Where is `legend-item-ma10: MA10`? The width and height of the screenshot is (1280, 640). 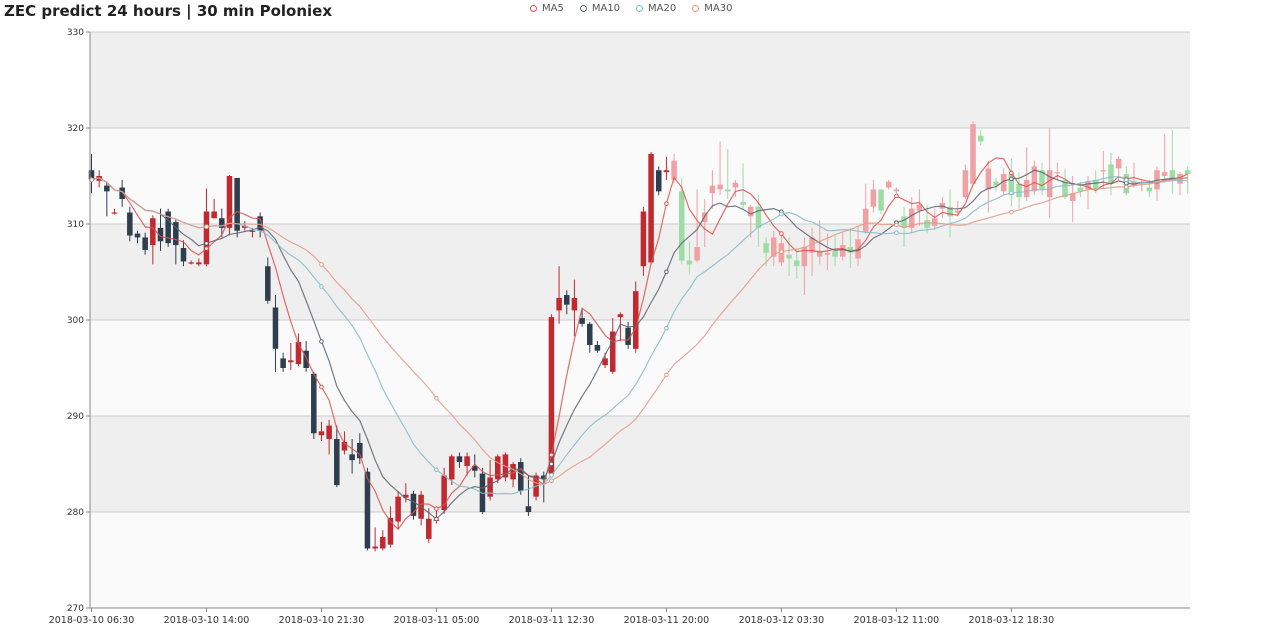 legend-item-ma10: MA10 is located at coordinates (600, 8).